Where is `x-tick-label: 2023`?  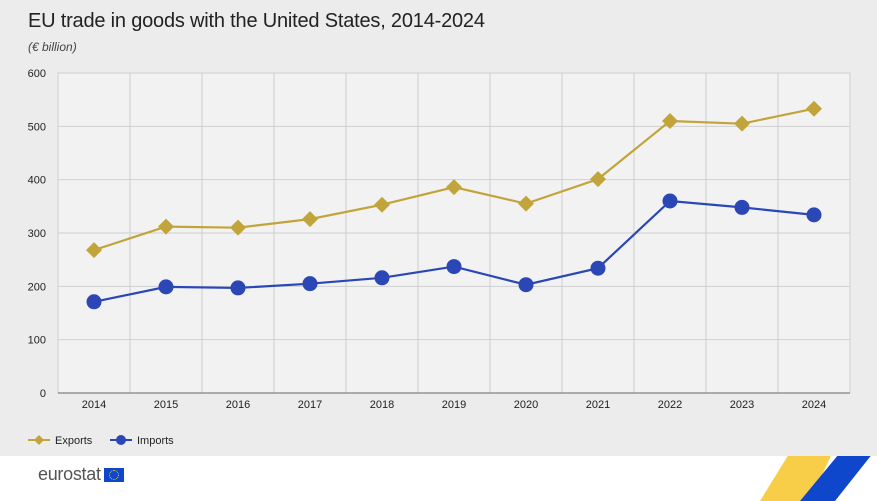 x-tick-label: 2023 is located at coordinates (742, 405).